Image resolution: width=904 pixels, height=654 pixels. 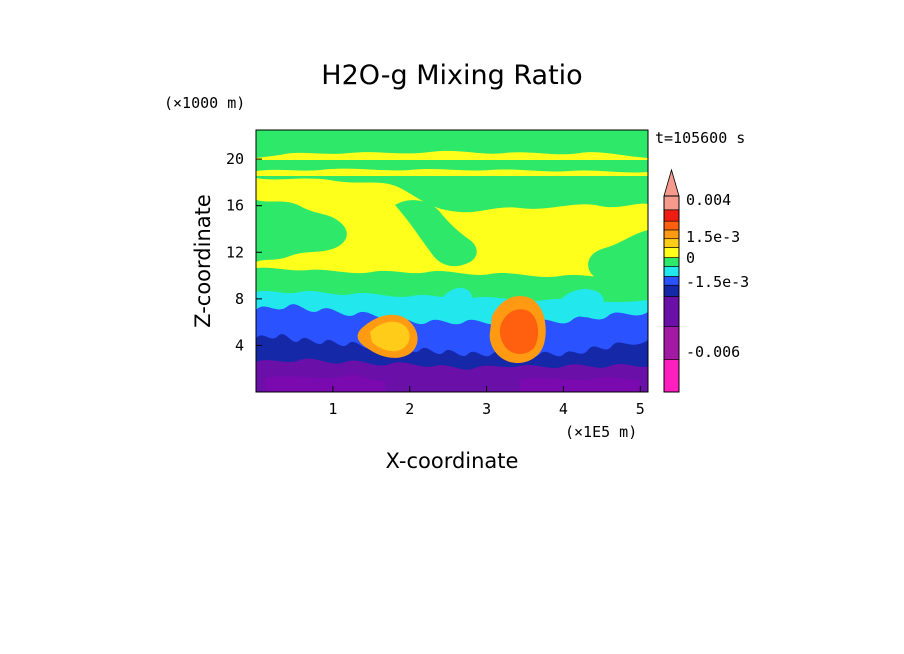 What do you see at coordinates (717, 282) in the screenshot?
I see `colorbar-label-neg15e-3: -1.5e-3` at bounding box center [717, 282].